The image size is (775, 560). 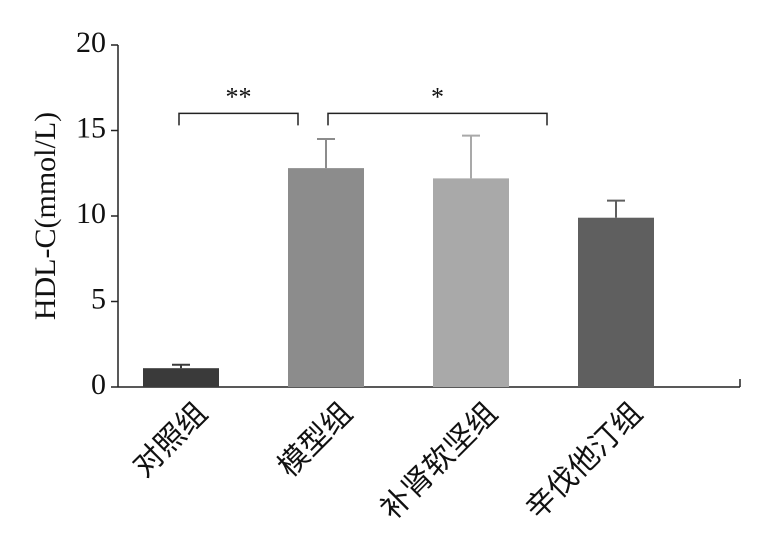 I want to click on x-tick-label: 补肾软坚组, so click(x=439, y=461).